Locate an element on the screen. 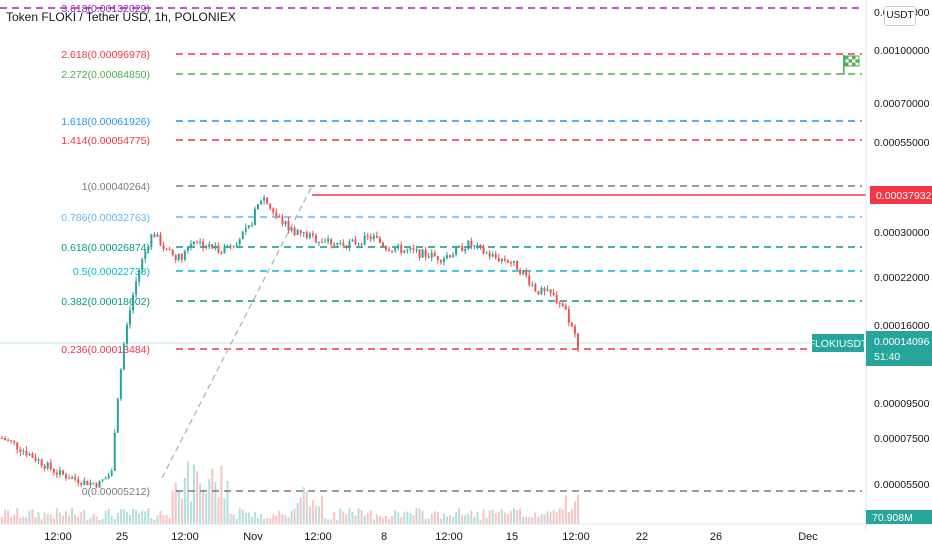 Image resolution: width=932 pixels, height=550 pixels. symbol-tag-text: FLOKIUSDT is located at coordinates (839, 344).